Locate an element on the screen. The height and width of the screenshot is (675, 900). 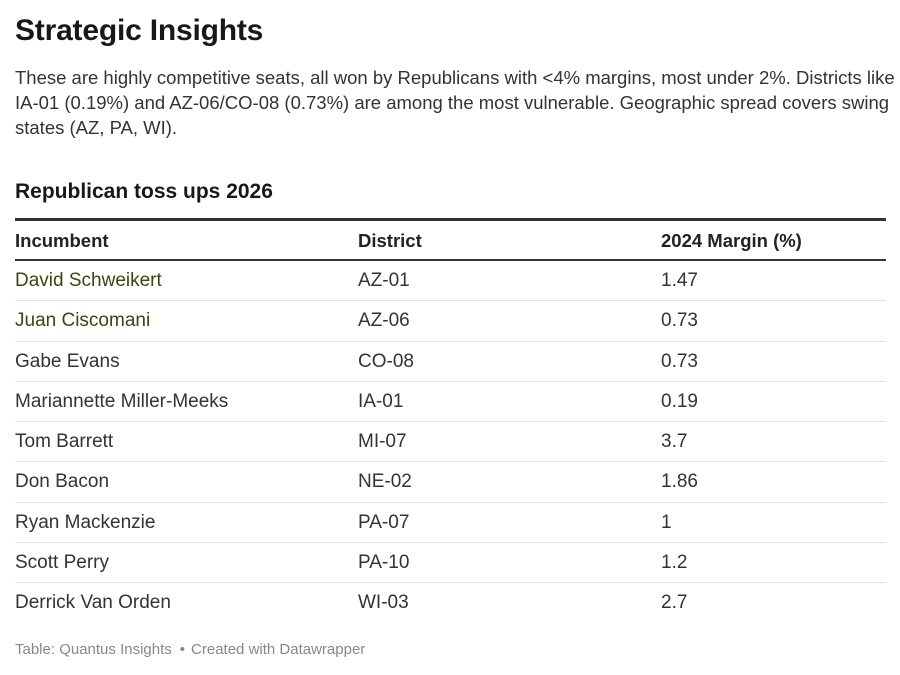
district-cell: MI-07 is located at coordinates (382, 442).